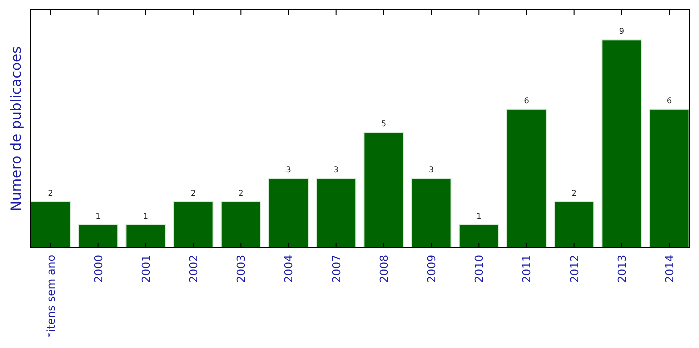 The image size is (699, 348). What do you see at coordinates (194, 269) in the screenshot?
I see `x-tick-label: 2002` at bounding box center [194, 269].